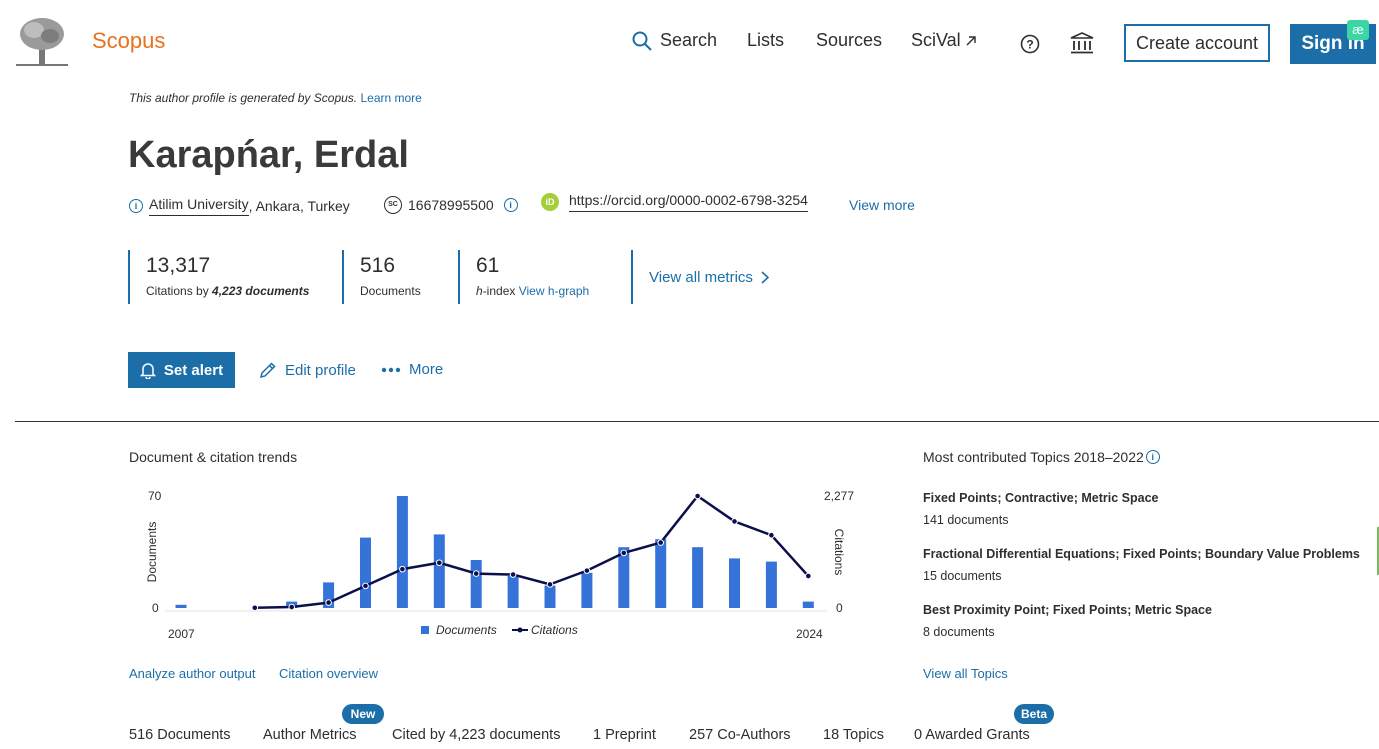 This screenshot has height=749, width=1379. What do you see at coordinates (476, 735) in the screenshot?
I see `tab-cited-by: Cited by 4,223 documents` at bounding box center [476, 735].